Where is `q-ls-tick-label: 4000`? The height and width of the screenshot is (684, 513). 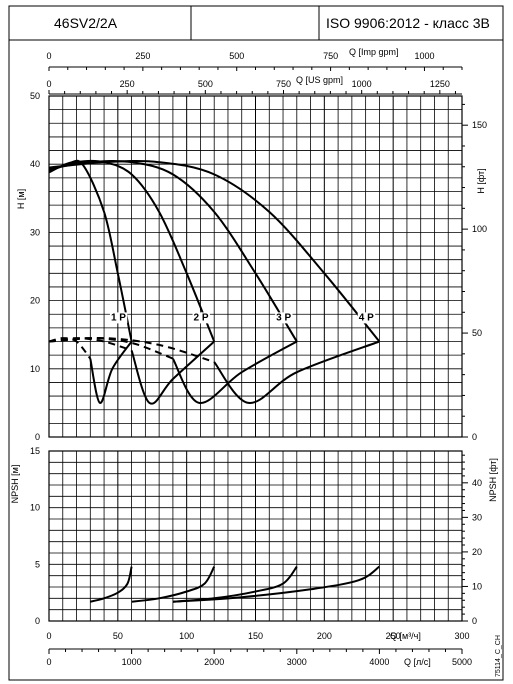
q-ls-tick-label: 4000 is located at coordinates (379, 662).